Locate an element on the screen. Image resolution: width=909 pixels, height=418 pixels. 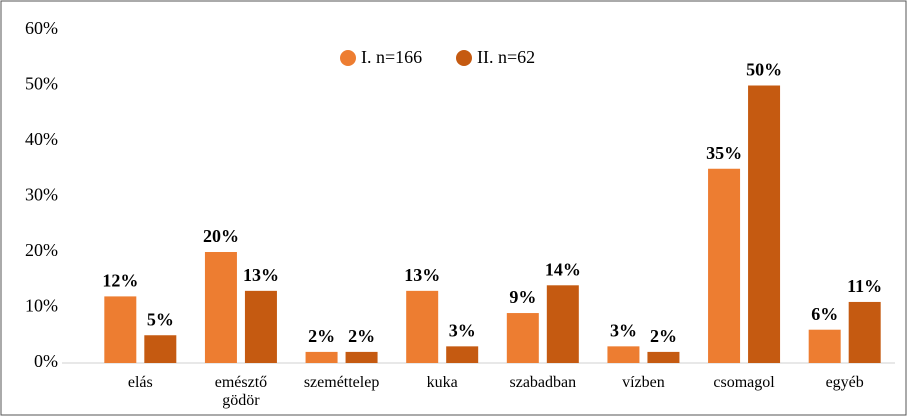
data-label: 20% is located at coordinates (221, 236).